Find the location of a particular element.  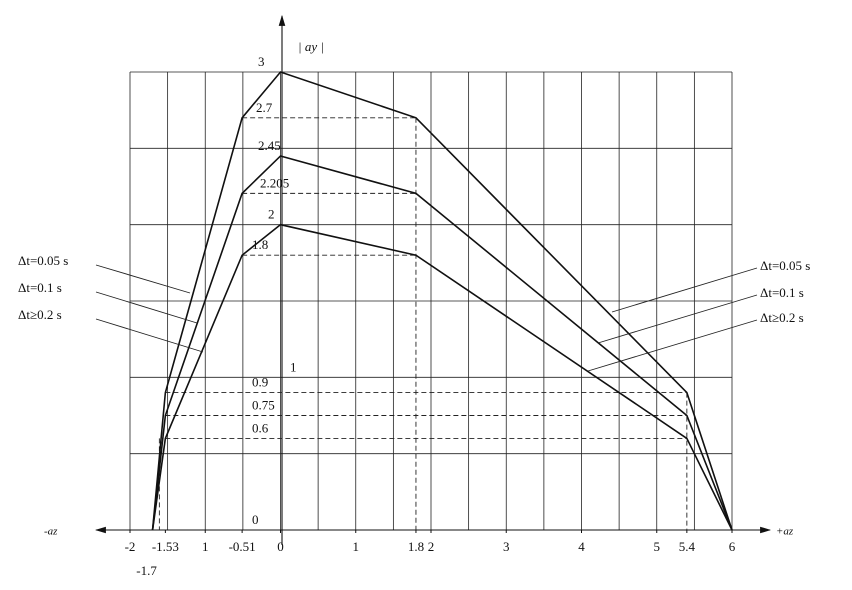

x-axis-label-right: +az is located at coordinates (785, 532).